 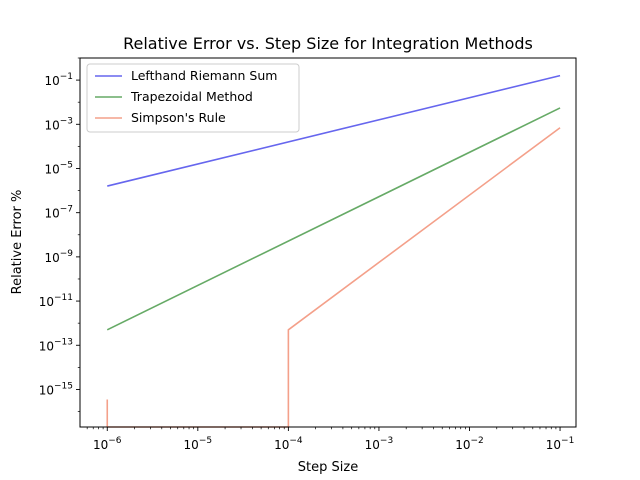 I want to click on legend-box, so click(x=193, y=98).